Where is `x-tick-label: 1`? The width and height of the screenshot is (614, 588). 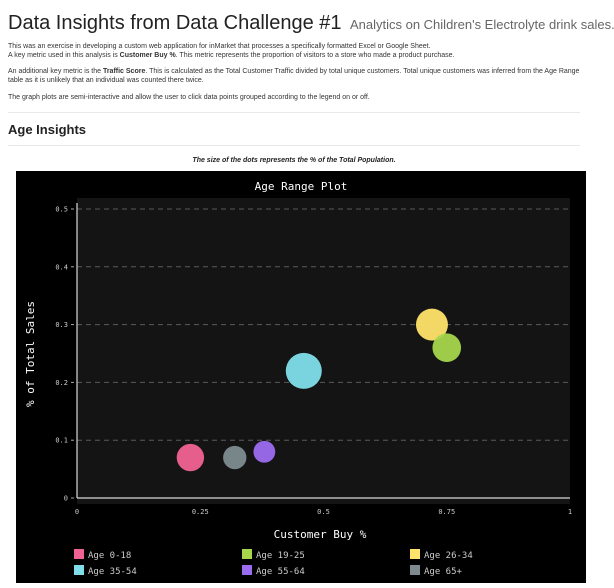
x-tick-label: 1 is located at coordinates (570, 512).